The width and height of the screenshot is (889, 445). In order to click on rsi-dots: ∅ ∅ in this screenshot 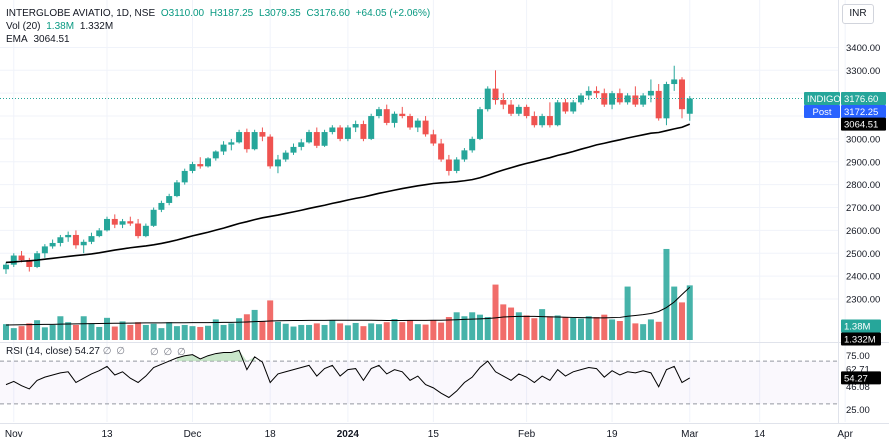, I will do `click(114, 351)`.